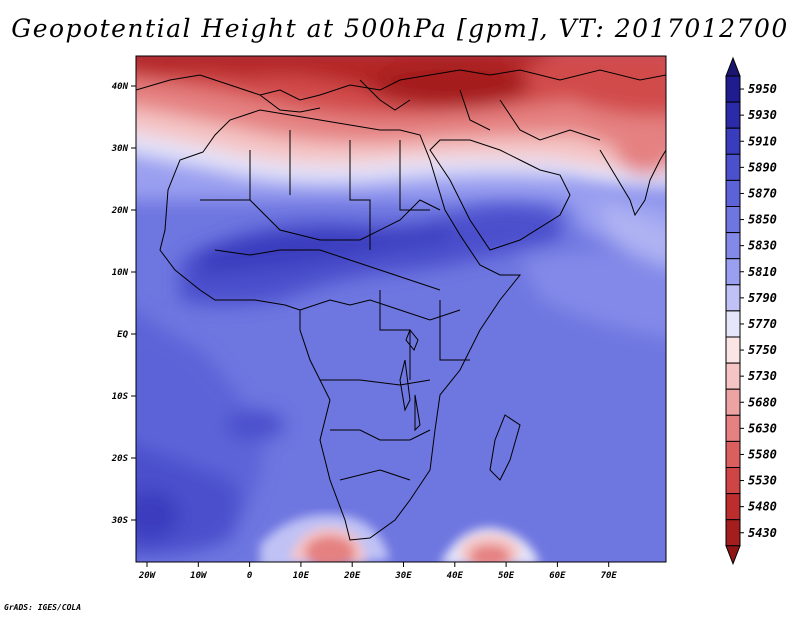 Image resolution: width=800 pixels, height=618 pixels. I want to click on colorbar-bottom-arrow, so click(733, 555).